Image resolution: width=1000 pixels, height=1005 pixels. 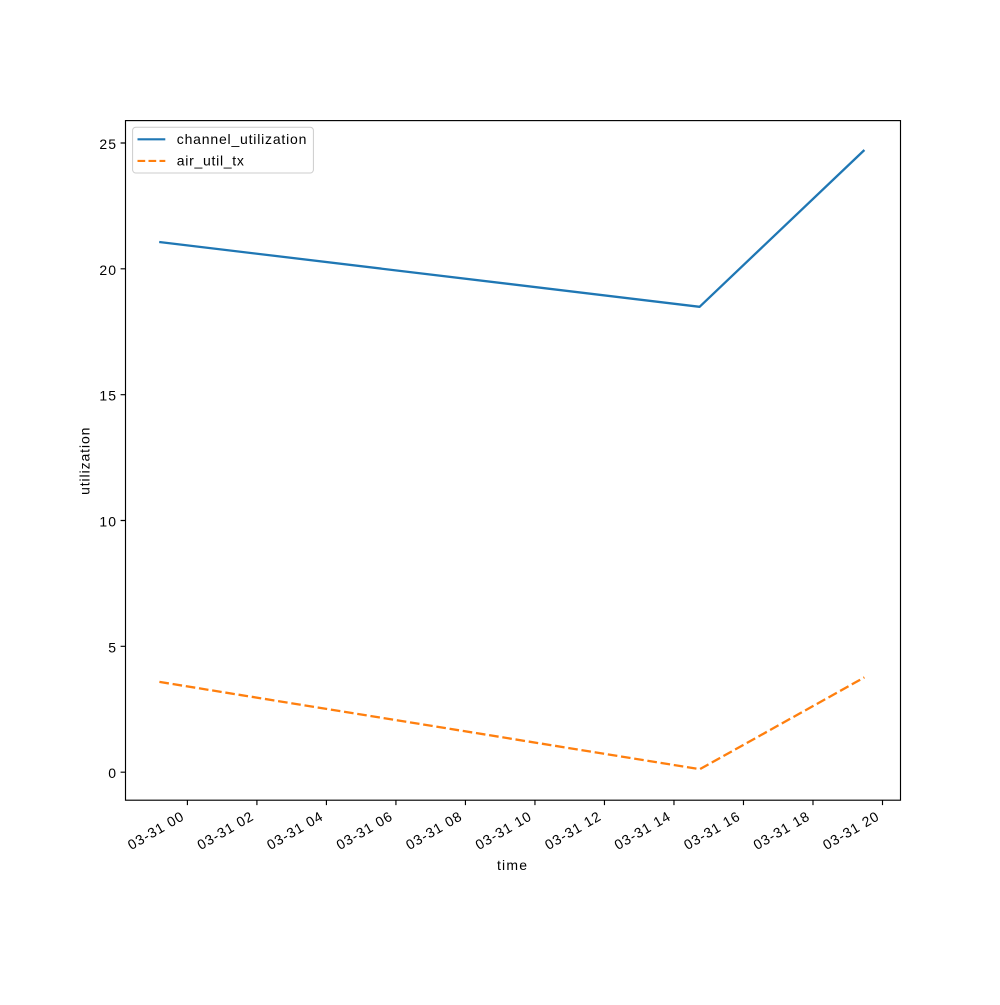 What do you see at coordinates (112, 773) in the screenshot?
I see `svg-text: 0` at bounding box center [112, 773].